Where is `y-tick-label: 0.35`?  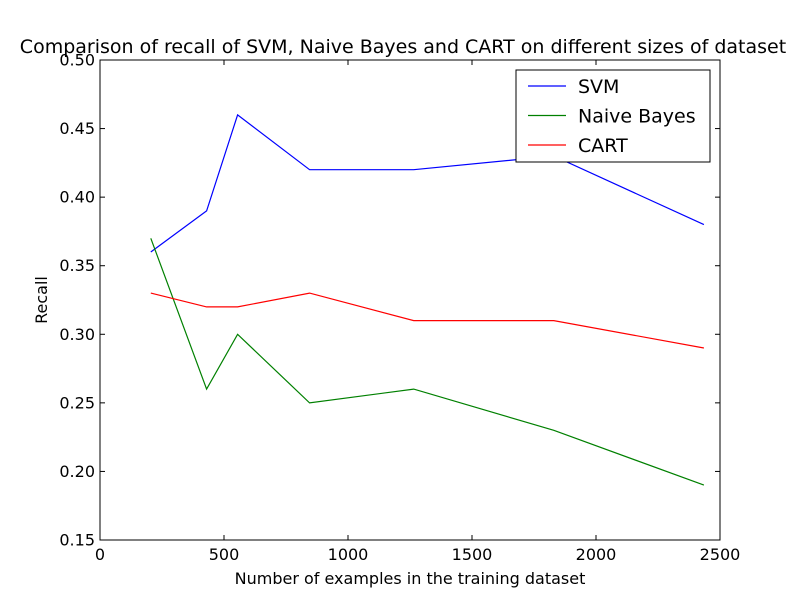
y-tick-label: 0.35 is located at coordinates (77, 265).